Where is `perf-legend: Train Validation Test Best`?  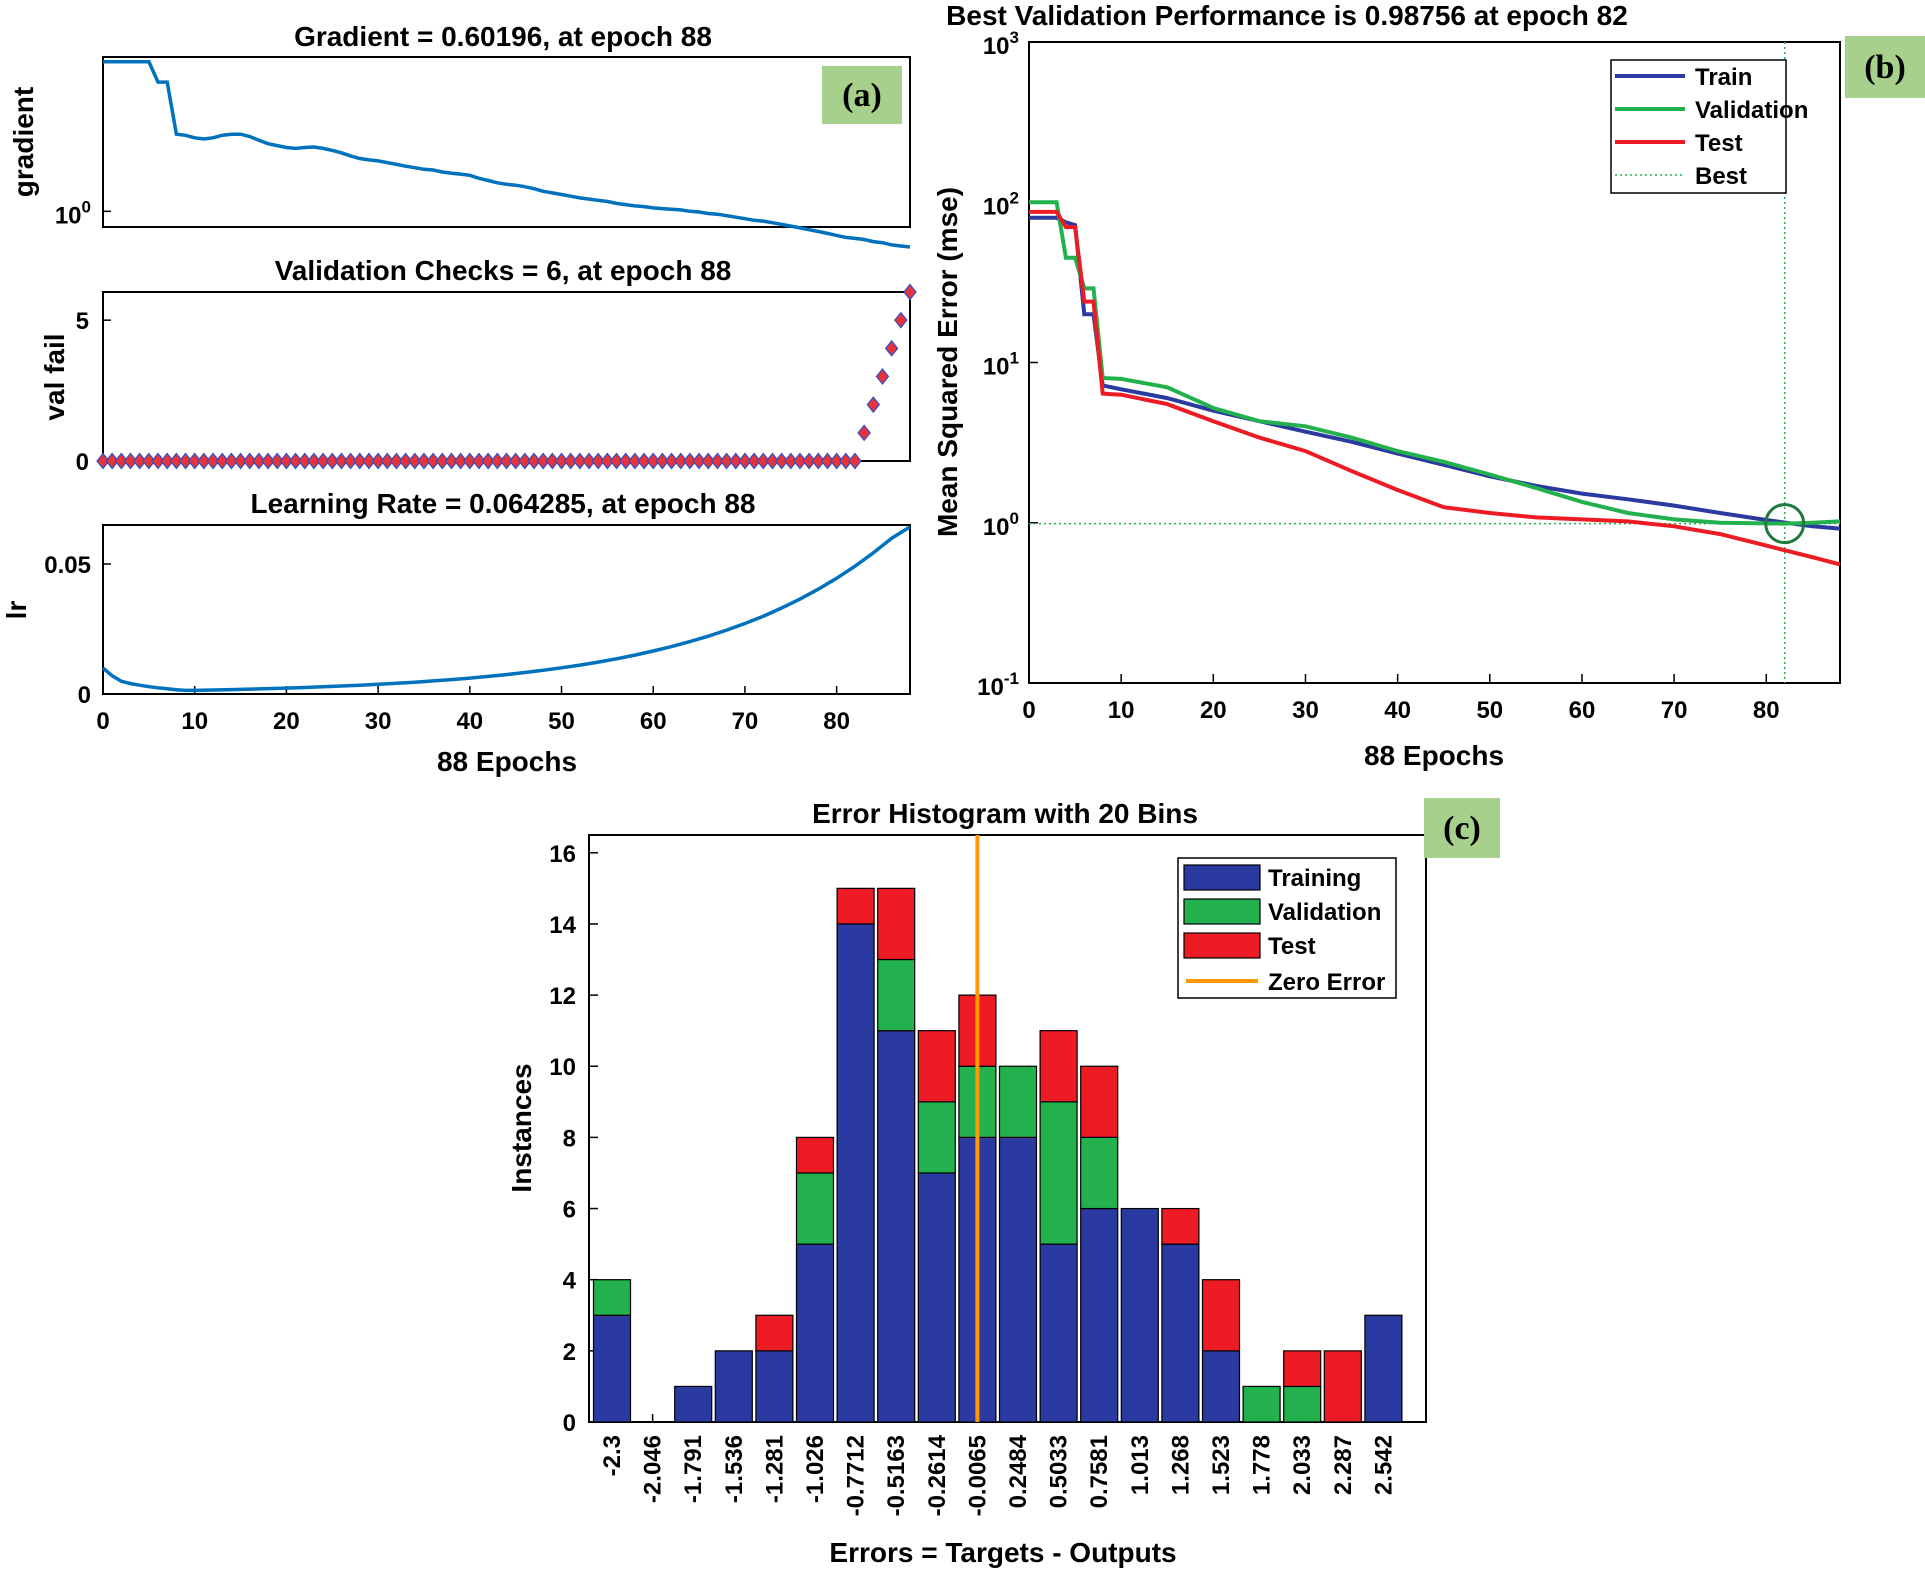
perf-legend: Train Validation Test Best is located at coordinates (1709, 126).